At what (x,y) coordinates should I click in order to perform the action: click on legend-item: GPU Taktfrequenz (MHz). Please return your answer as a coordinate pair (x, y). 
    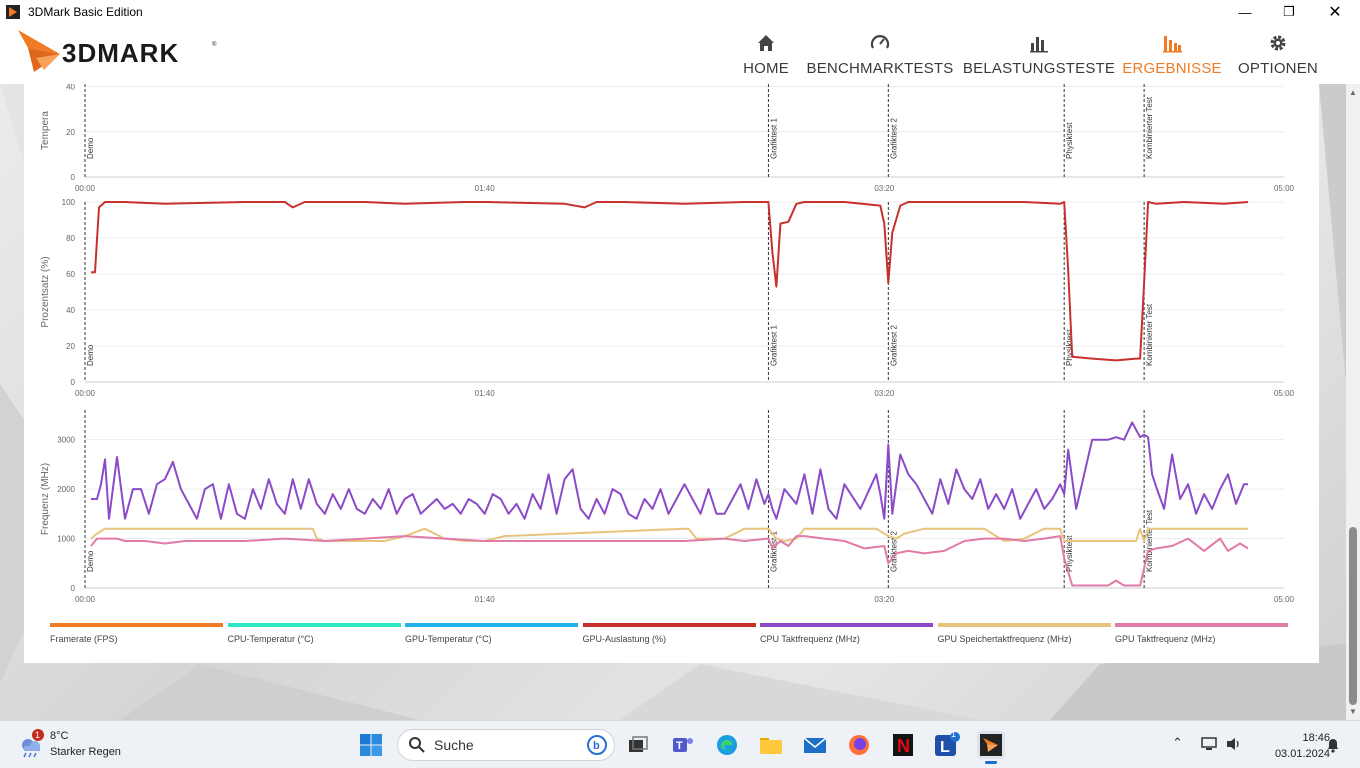
    Looking at the image, I should click on (1201, 635).